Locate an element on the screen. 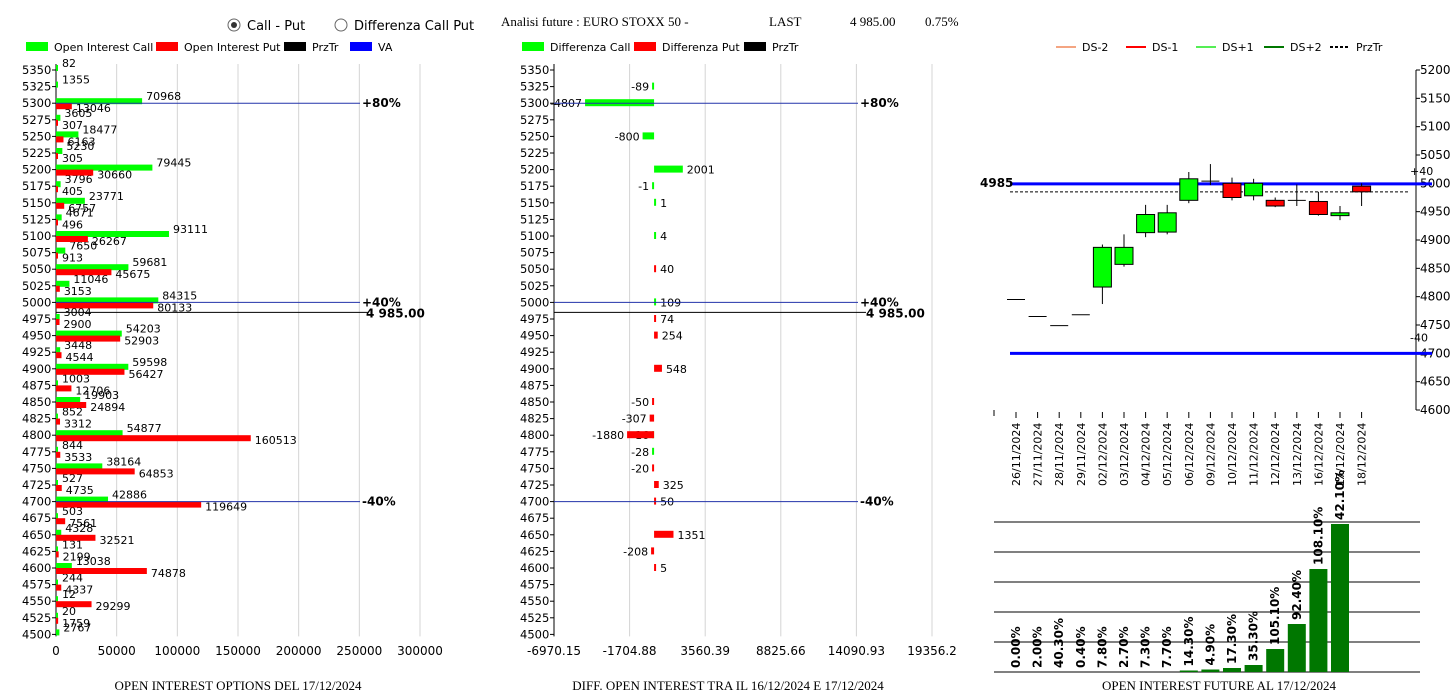  strike-label: 5025 is located at coordinates (534, 286).